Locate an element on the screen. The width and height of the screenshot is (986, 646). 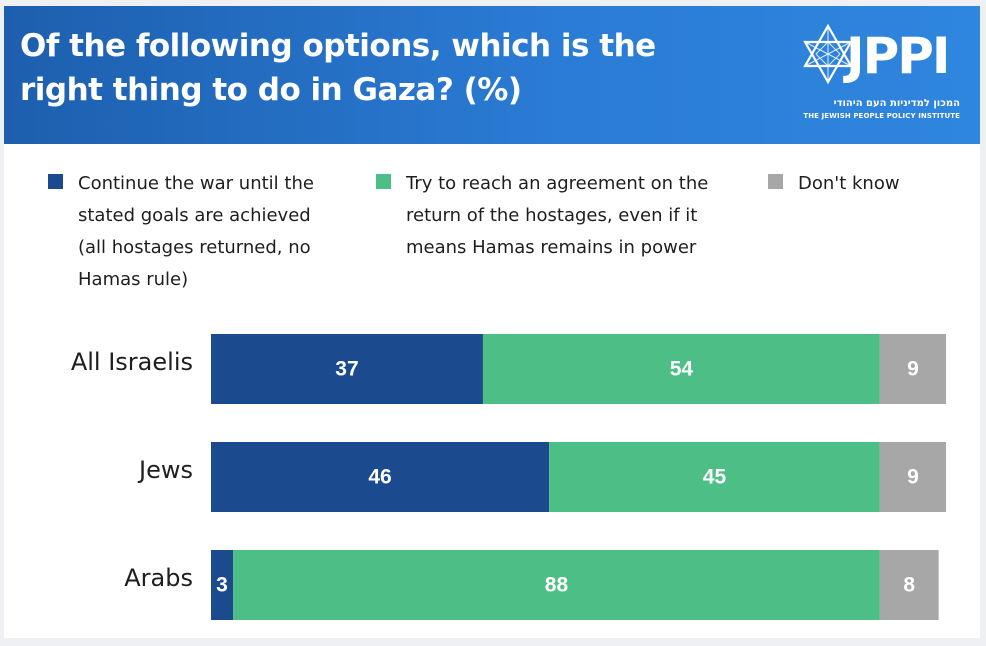
bar-jews-agreement is located at coordinates (714, 477).